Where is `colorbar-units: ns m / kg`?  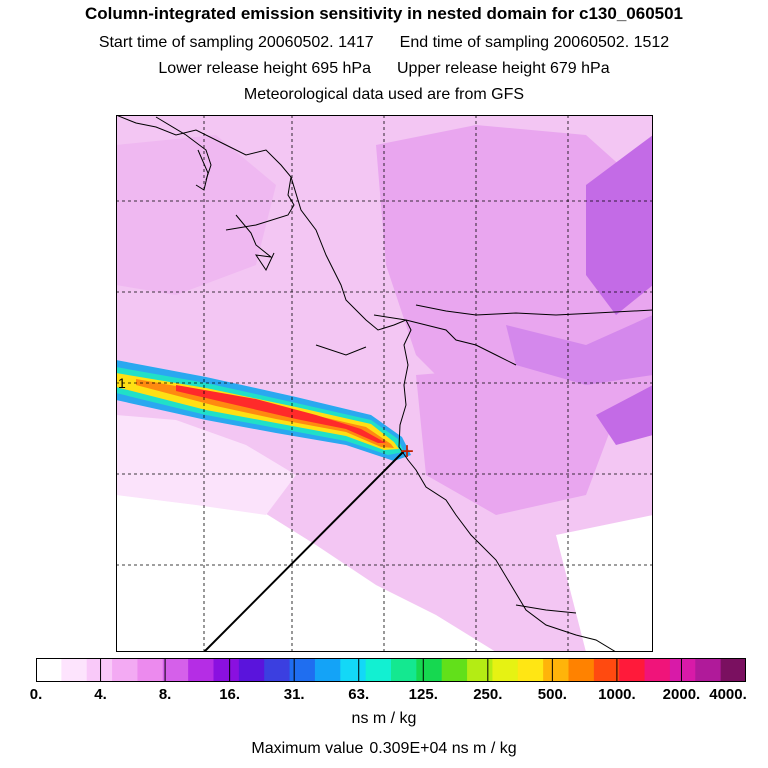
colorbar-units: ns m / kg is located at coordinates (384, 718).